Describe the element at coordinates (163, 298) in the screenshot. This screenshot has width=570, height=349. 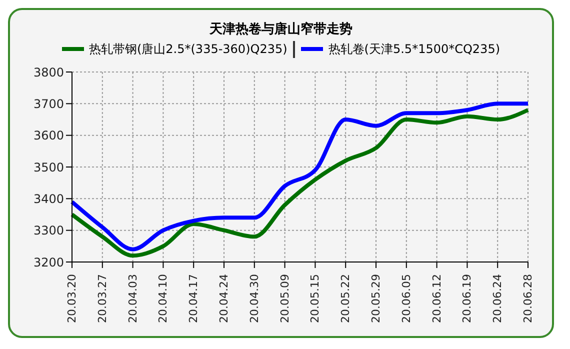
I see `x-tick-label: 20.04.10` at that location.